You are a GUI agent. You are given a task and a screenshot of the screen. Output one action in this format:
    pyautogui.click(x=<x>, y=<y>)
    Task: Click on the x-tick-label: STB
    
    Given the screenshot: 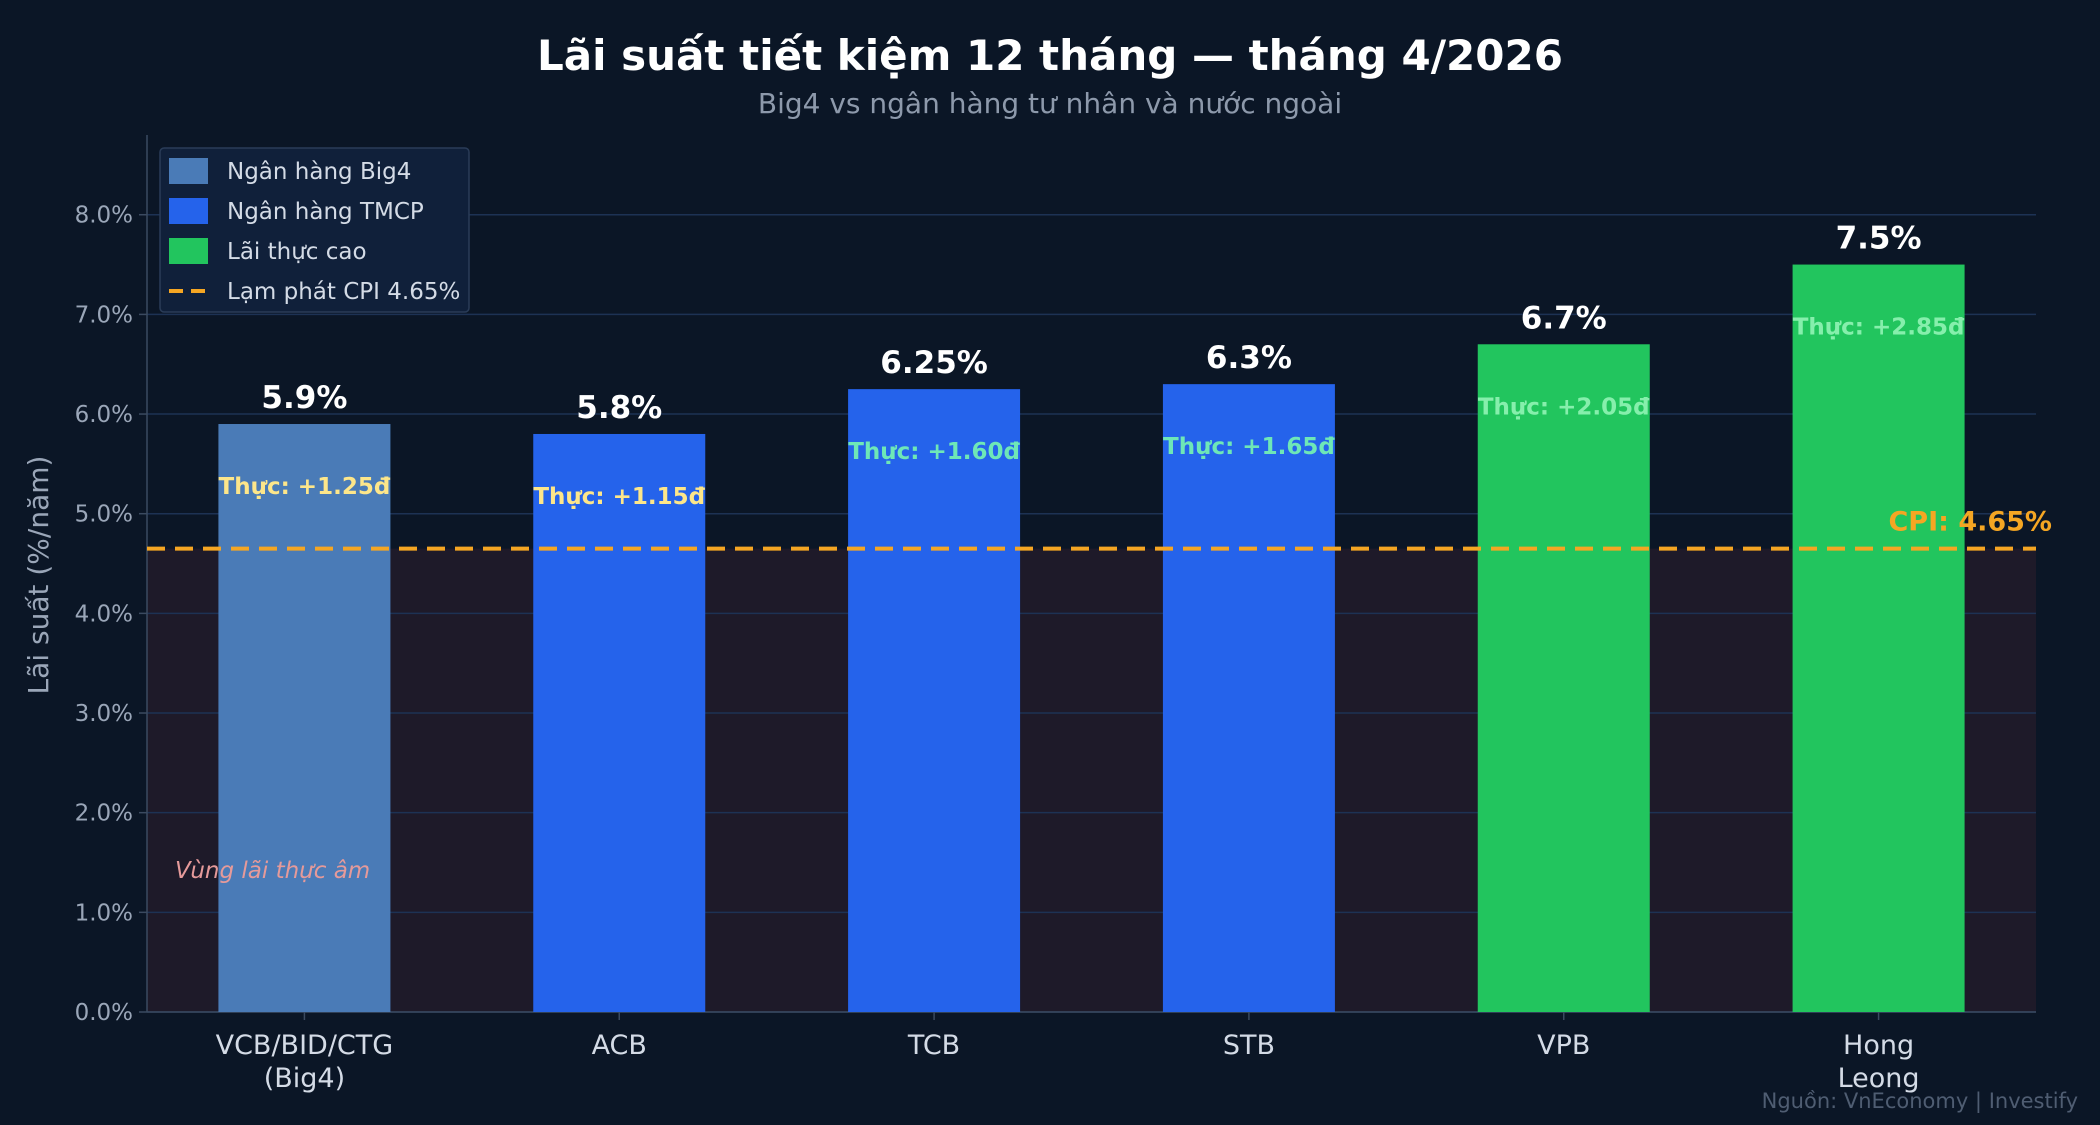 What is the action you would take?
    pyautogui.click(x=1249, y=1045)
    